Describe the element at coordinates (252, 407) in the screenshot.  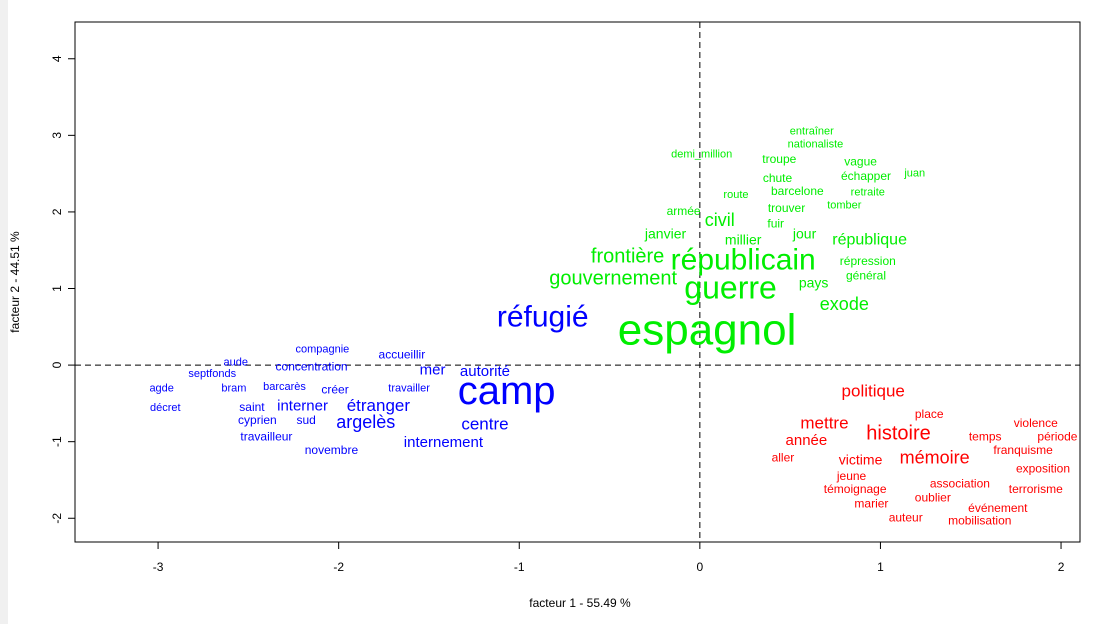
I see `word: saint` at that location.